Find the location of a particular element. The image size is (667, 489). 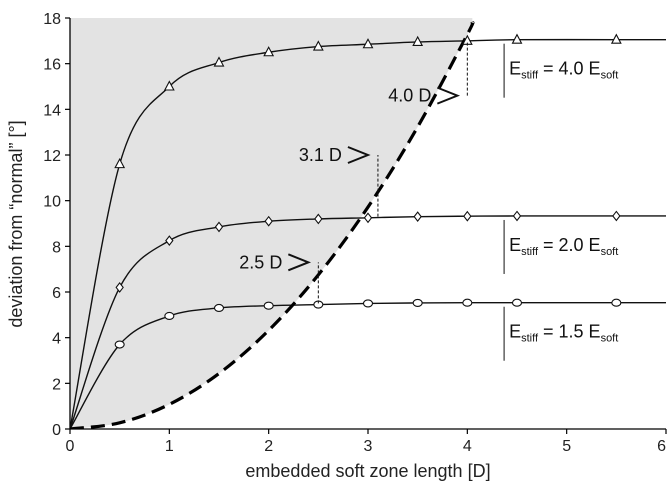

y-tick-label: 16 is located at coordinates (52, 65).